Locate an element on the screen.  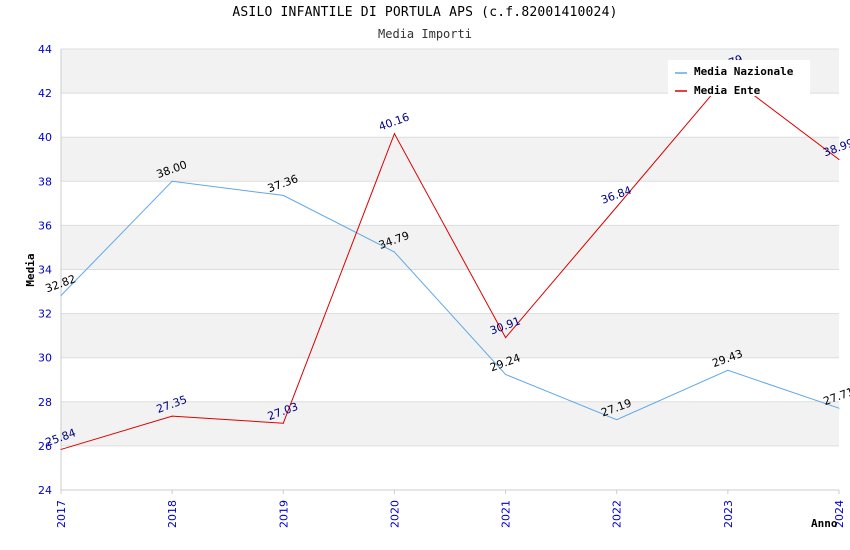
y-tick-label: 38 is located at coordinates (45, 181).